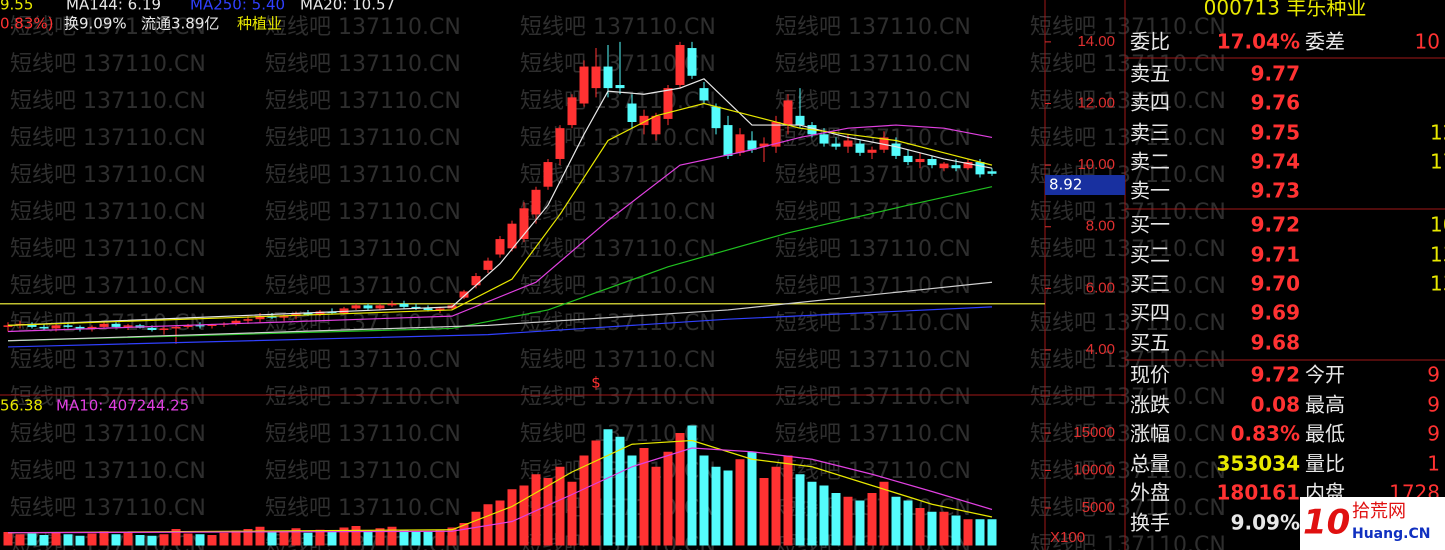  I want to click on row-value: 9.75, so click(1275, 133).